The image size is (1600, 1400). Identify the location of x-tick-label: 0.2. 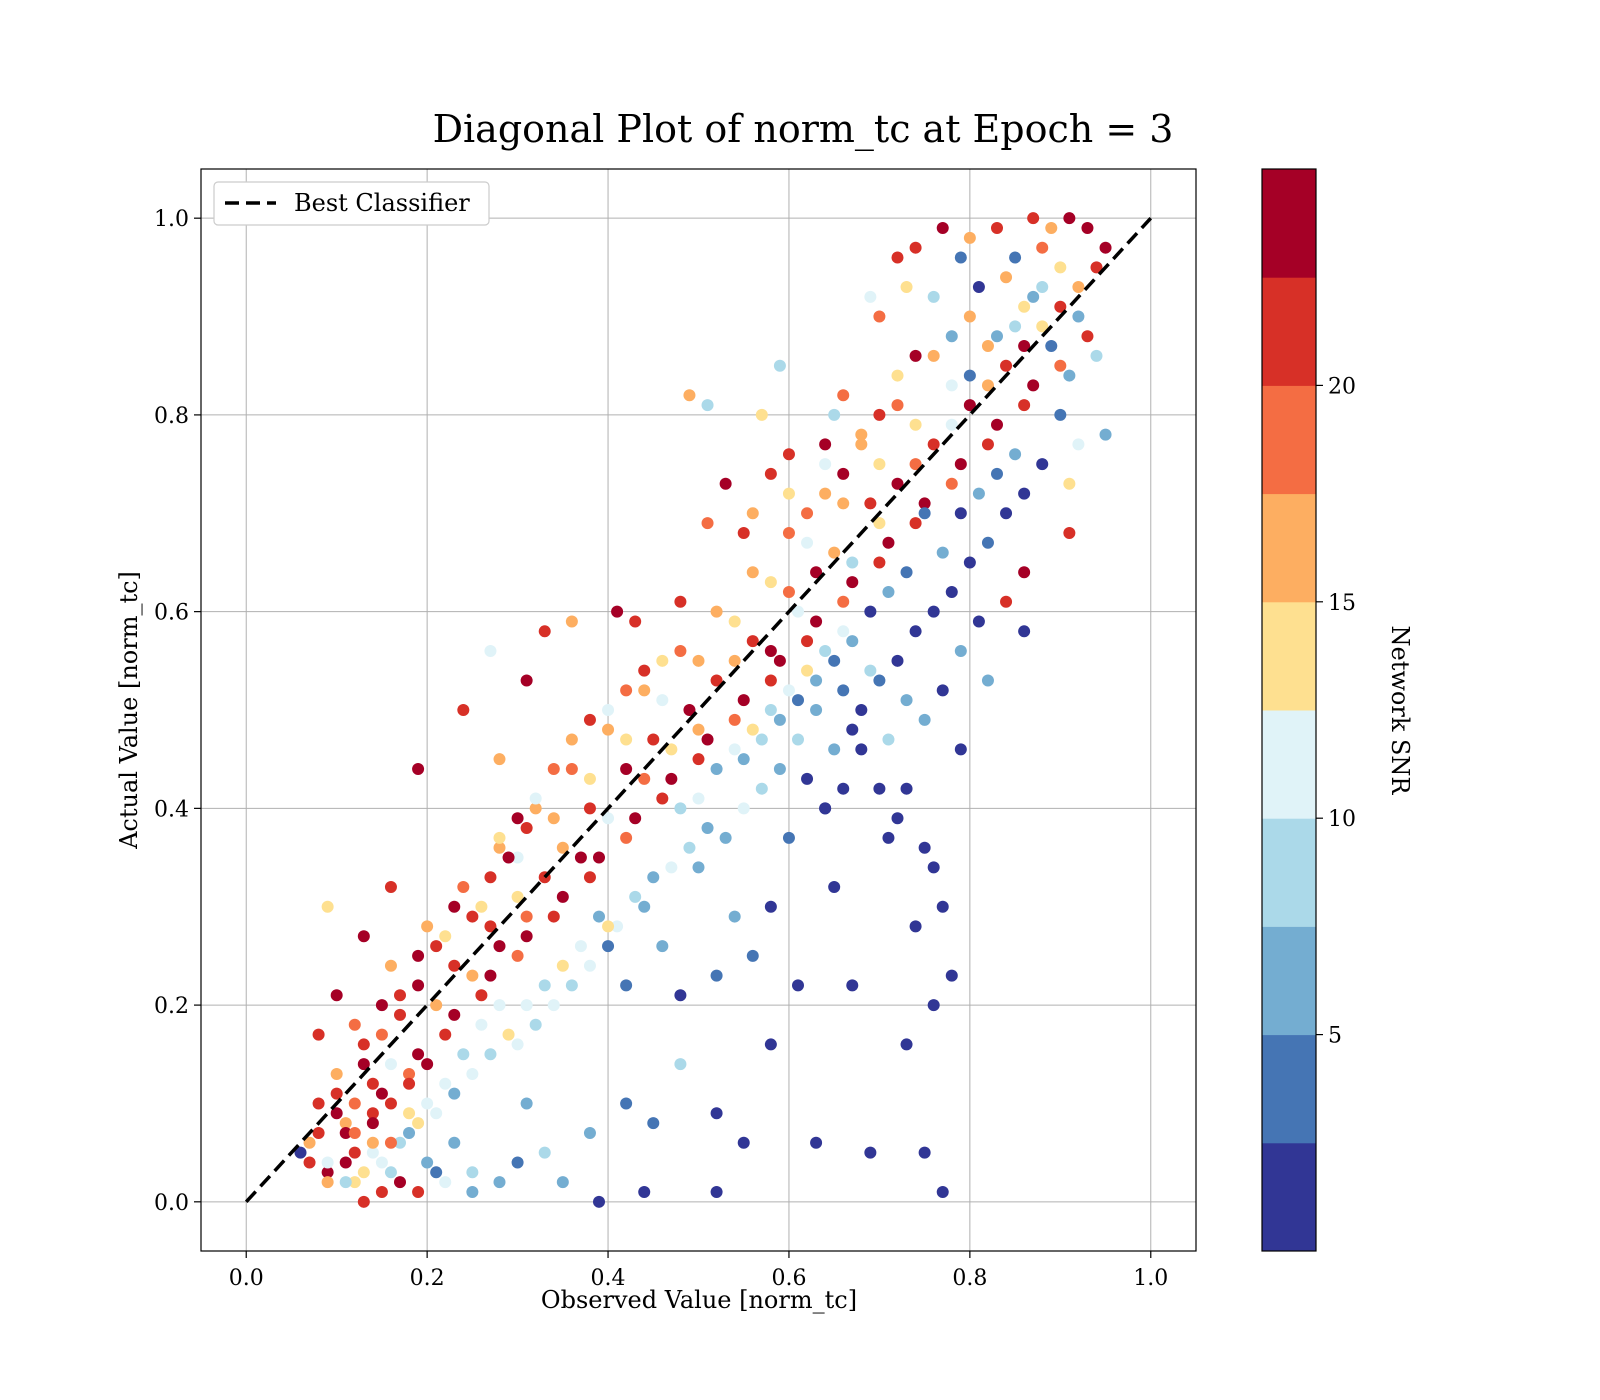
(427, 1278).